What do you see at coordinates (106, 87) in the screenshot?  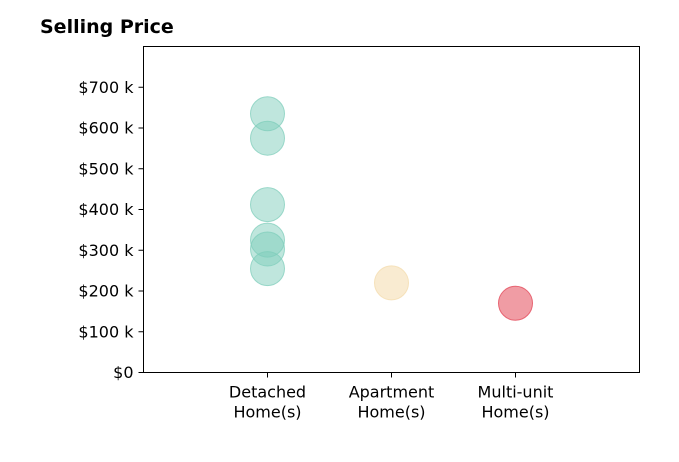 I see `y-tick-label: $700 k` at bounding box center [106, 87].